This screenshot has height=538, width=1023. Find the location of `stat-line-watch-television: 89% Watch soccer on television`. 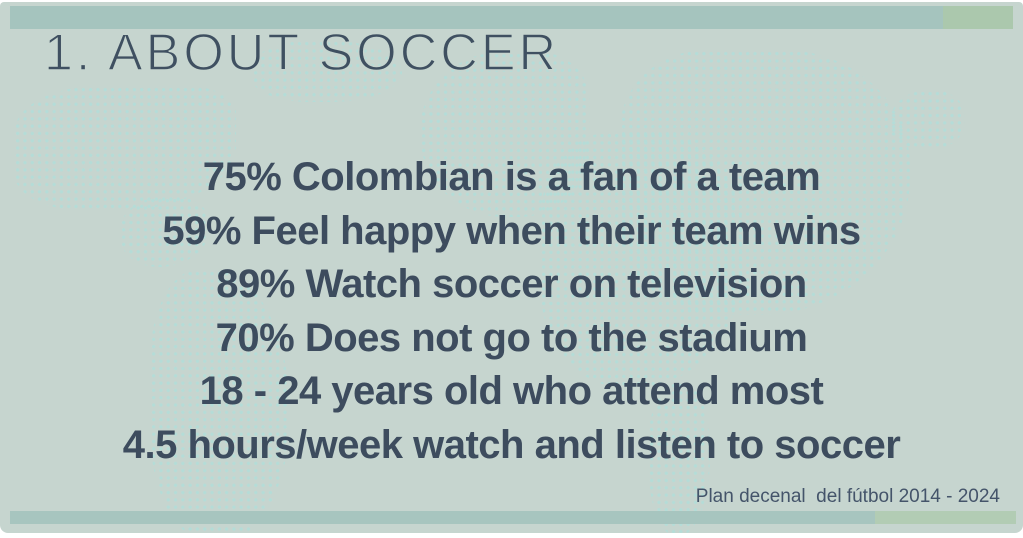

stat-line-watch-television: 89% Watch soccer on television is located at coordinates (511, 284).